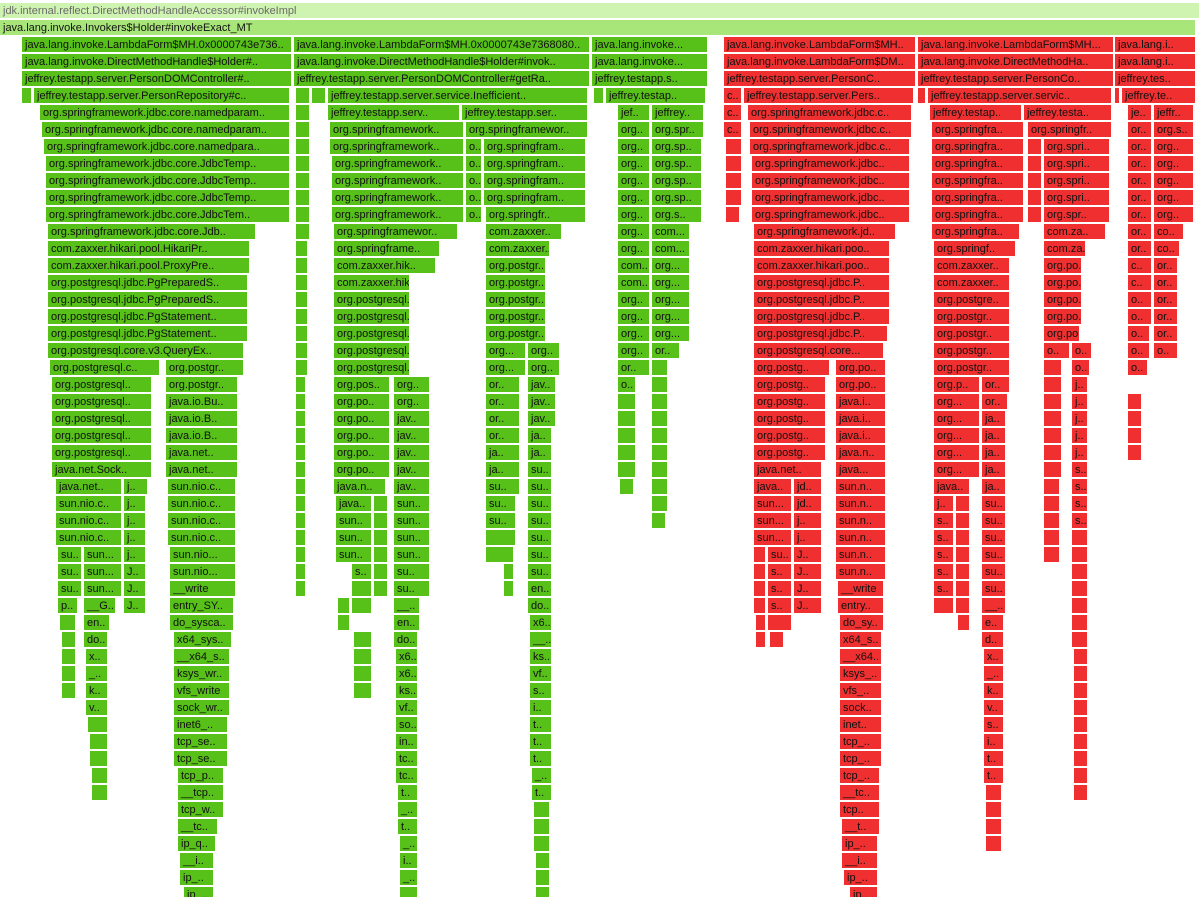 Image resolution: width=1200 pixels, height=897 pixels. Describe the element at coordinates (412, 453) in the screenshot. I see `stack-frame: jav..` at that location.